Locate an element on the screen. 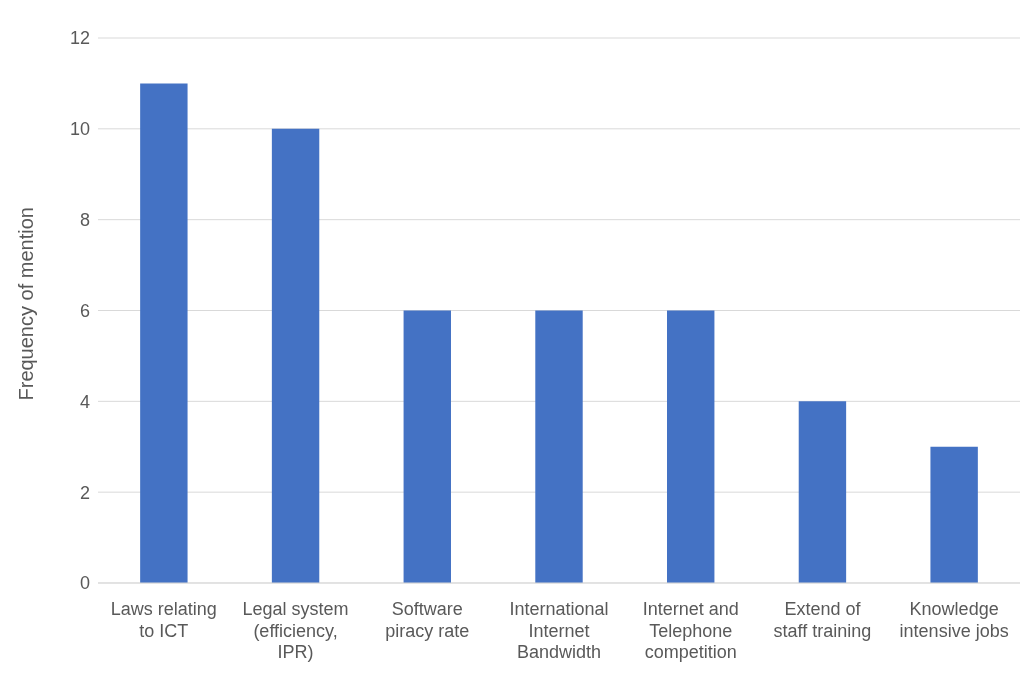 The image size is (1036, 694). y-tick-label: 0 is located at coordinates (84, 583).